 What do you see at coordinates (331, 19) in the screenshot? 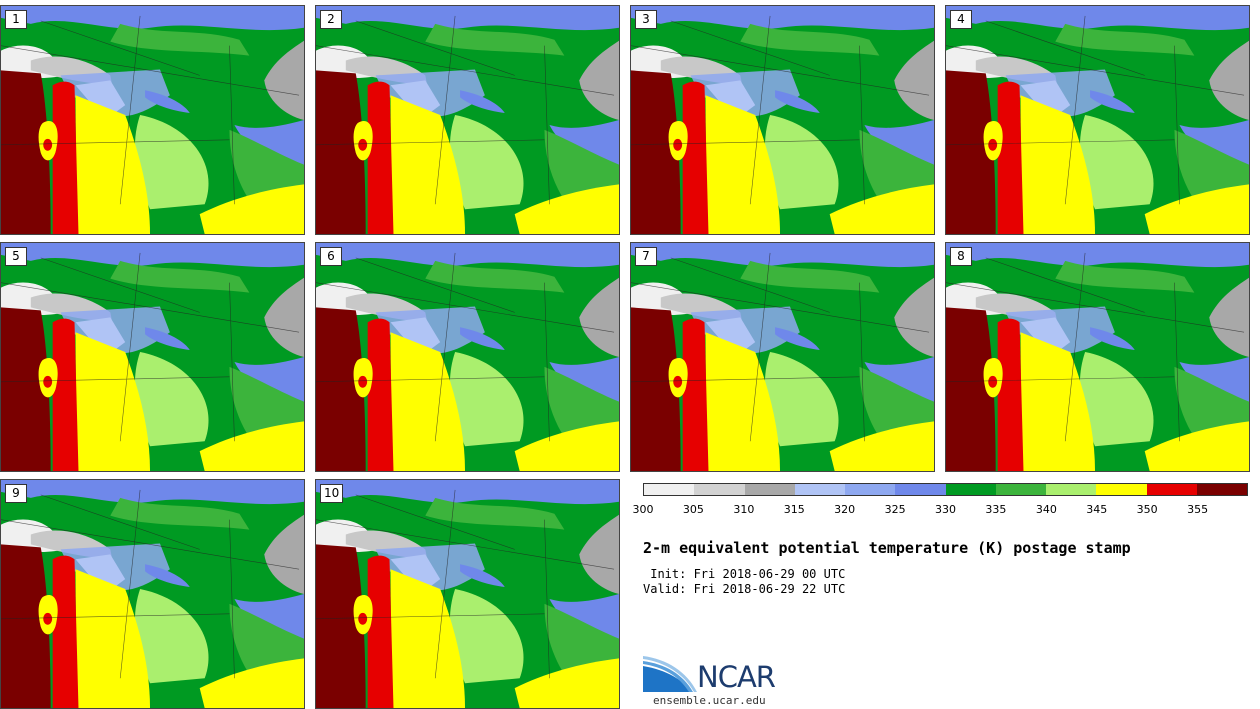
I see `member-number-label: 2` at bounding box center [331, 19].